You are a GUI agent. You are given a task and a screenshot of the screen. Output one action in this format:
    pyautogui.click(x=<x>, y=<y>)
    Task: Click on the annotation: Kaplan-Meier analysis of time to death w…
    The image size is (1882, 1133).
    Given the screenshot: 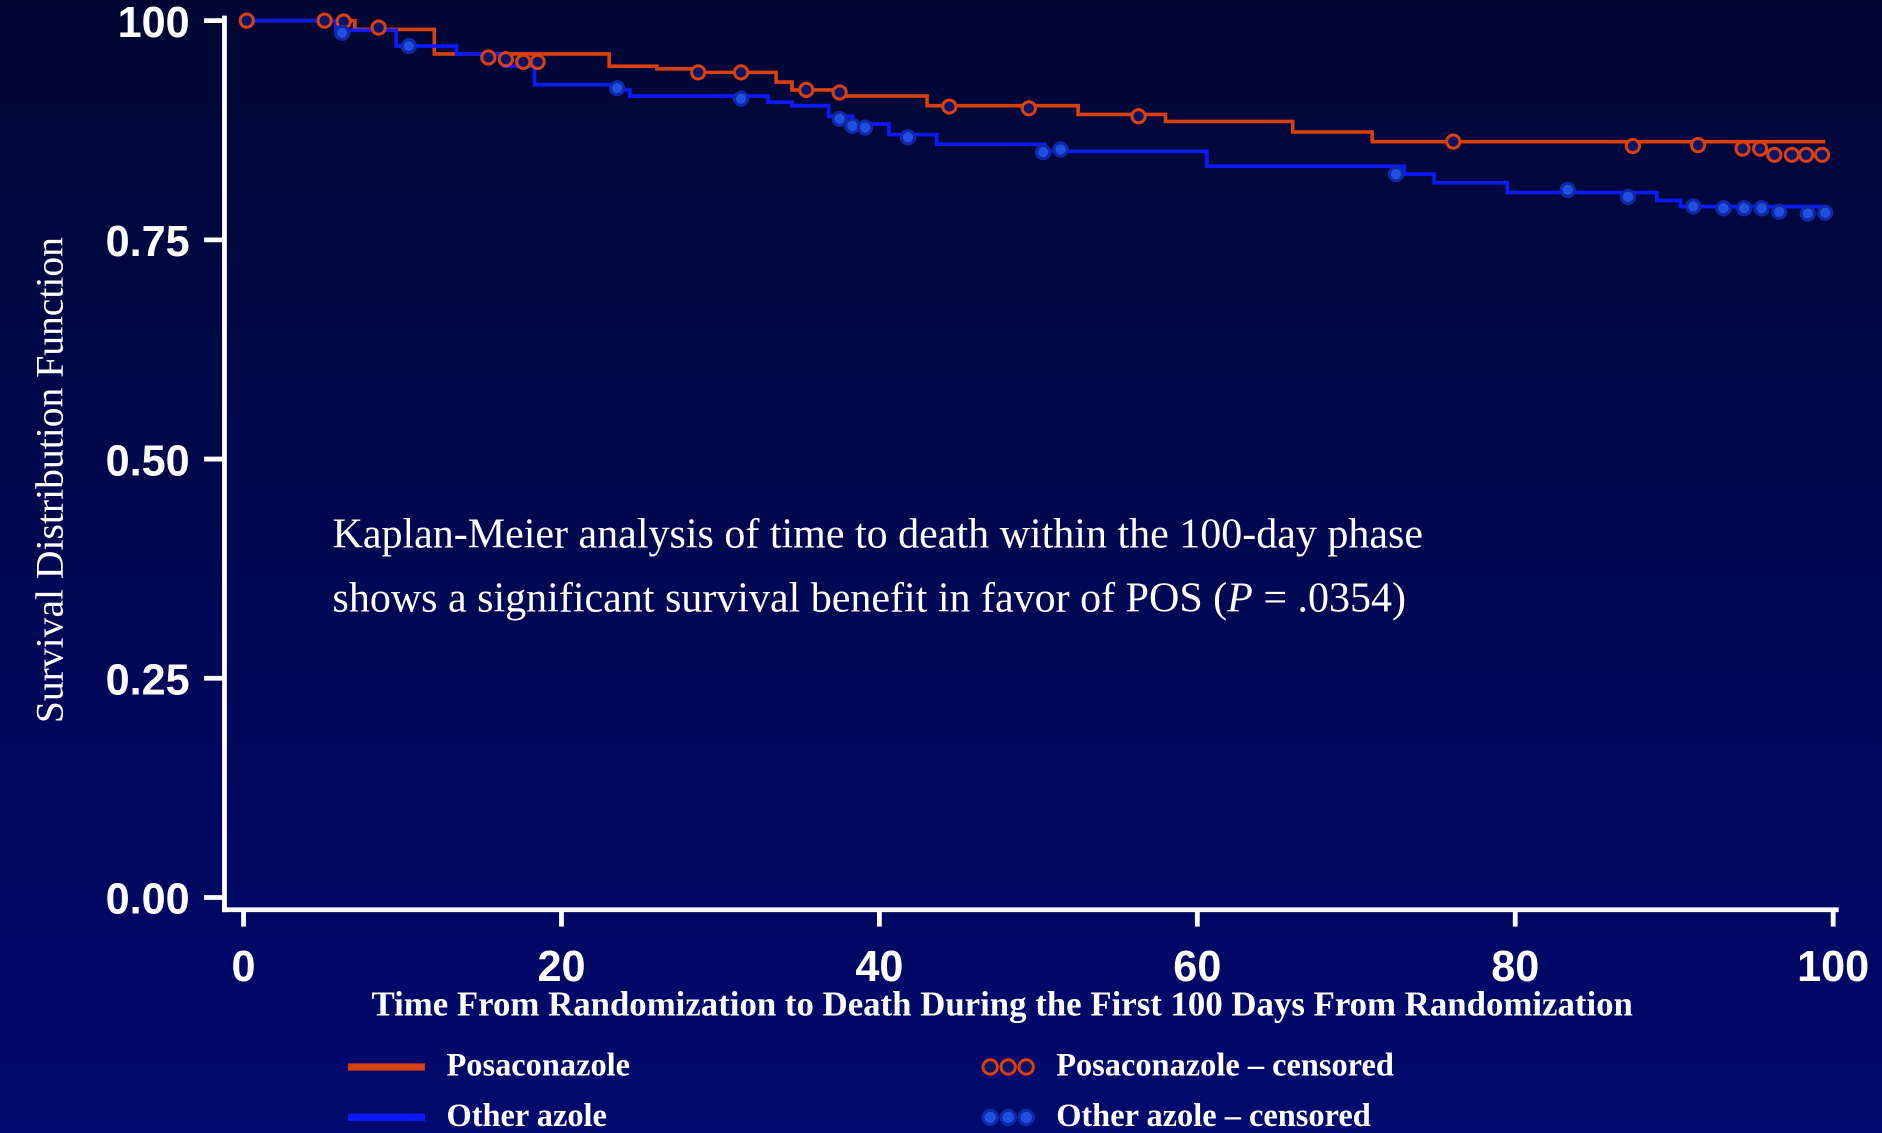 What is the action you would take?
    pyautogui.click(x=877, y=534)
    